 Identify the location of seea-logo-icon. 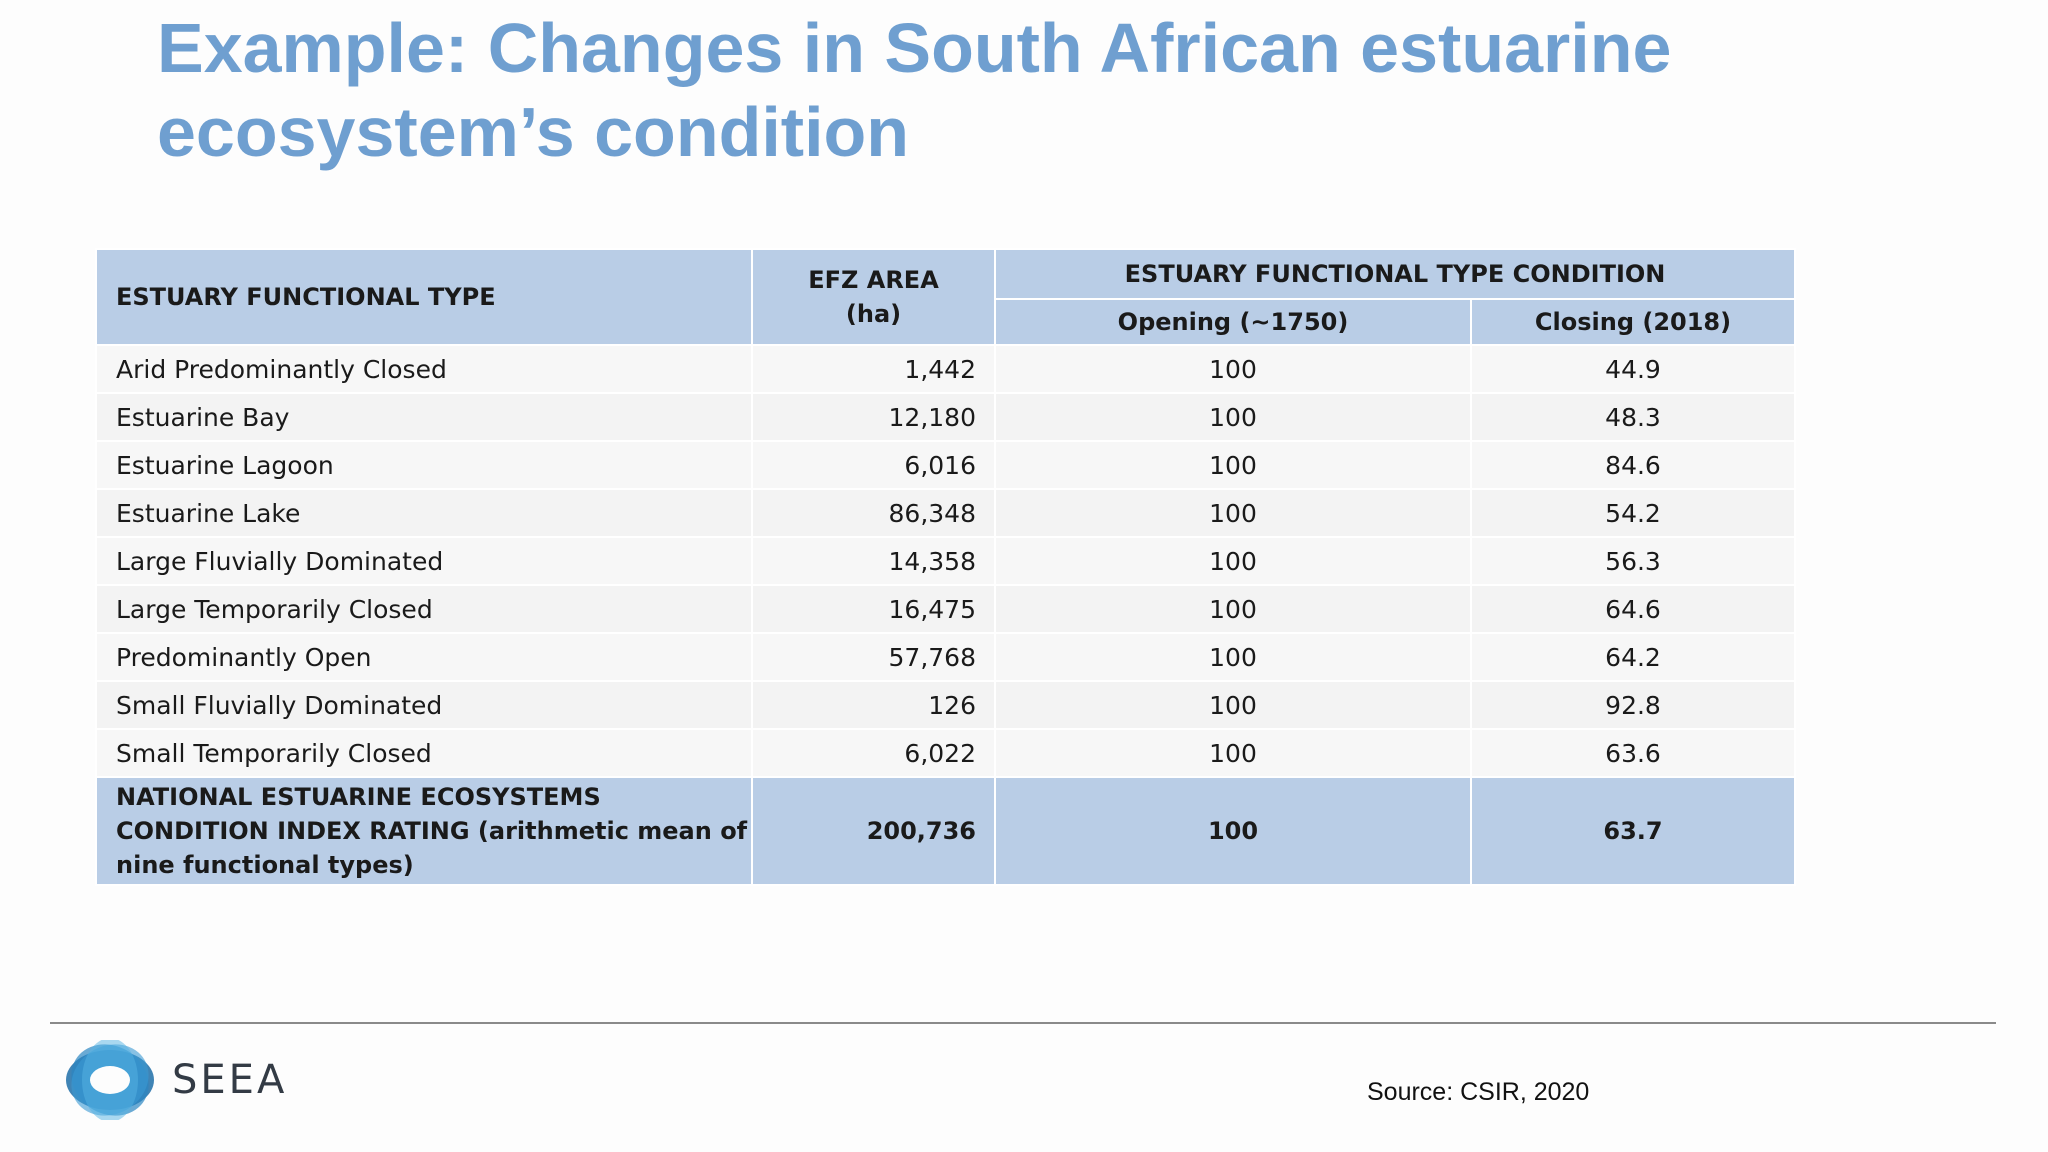
(110, 1080).